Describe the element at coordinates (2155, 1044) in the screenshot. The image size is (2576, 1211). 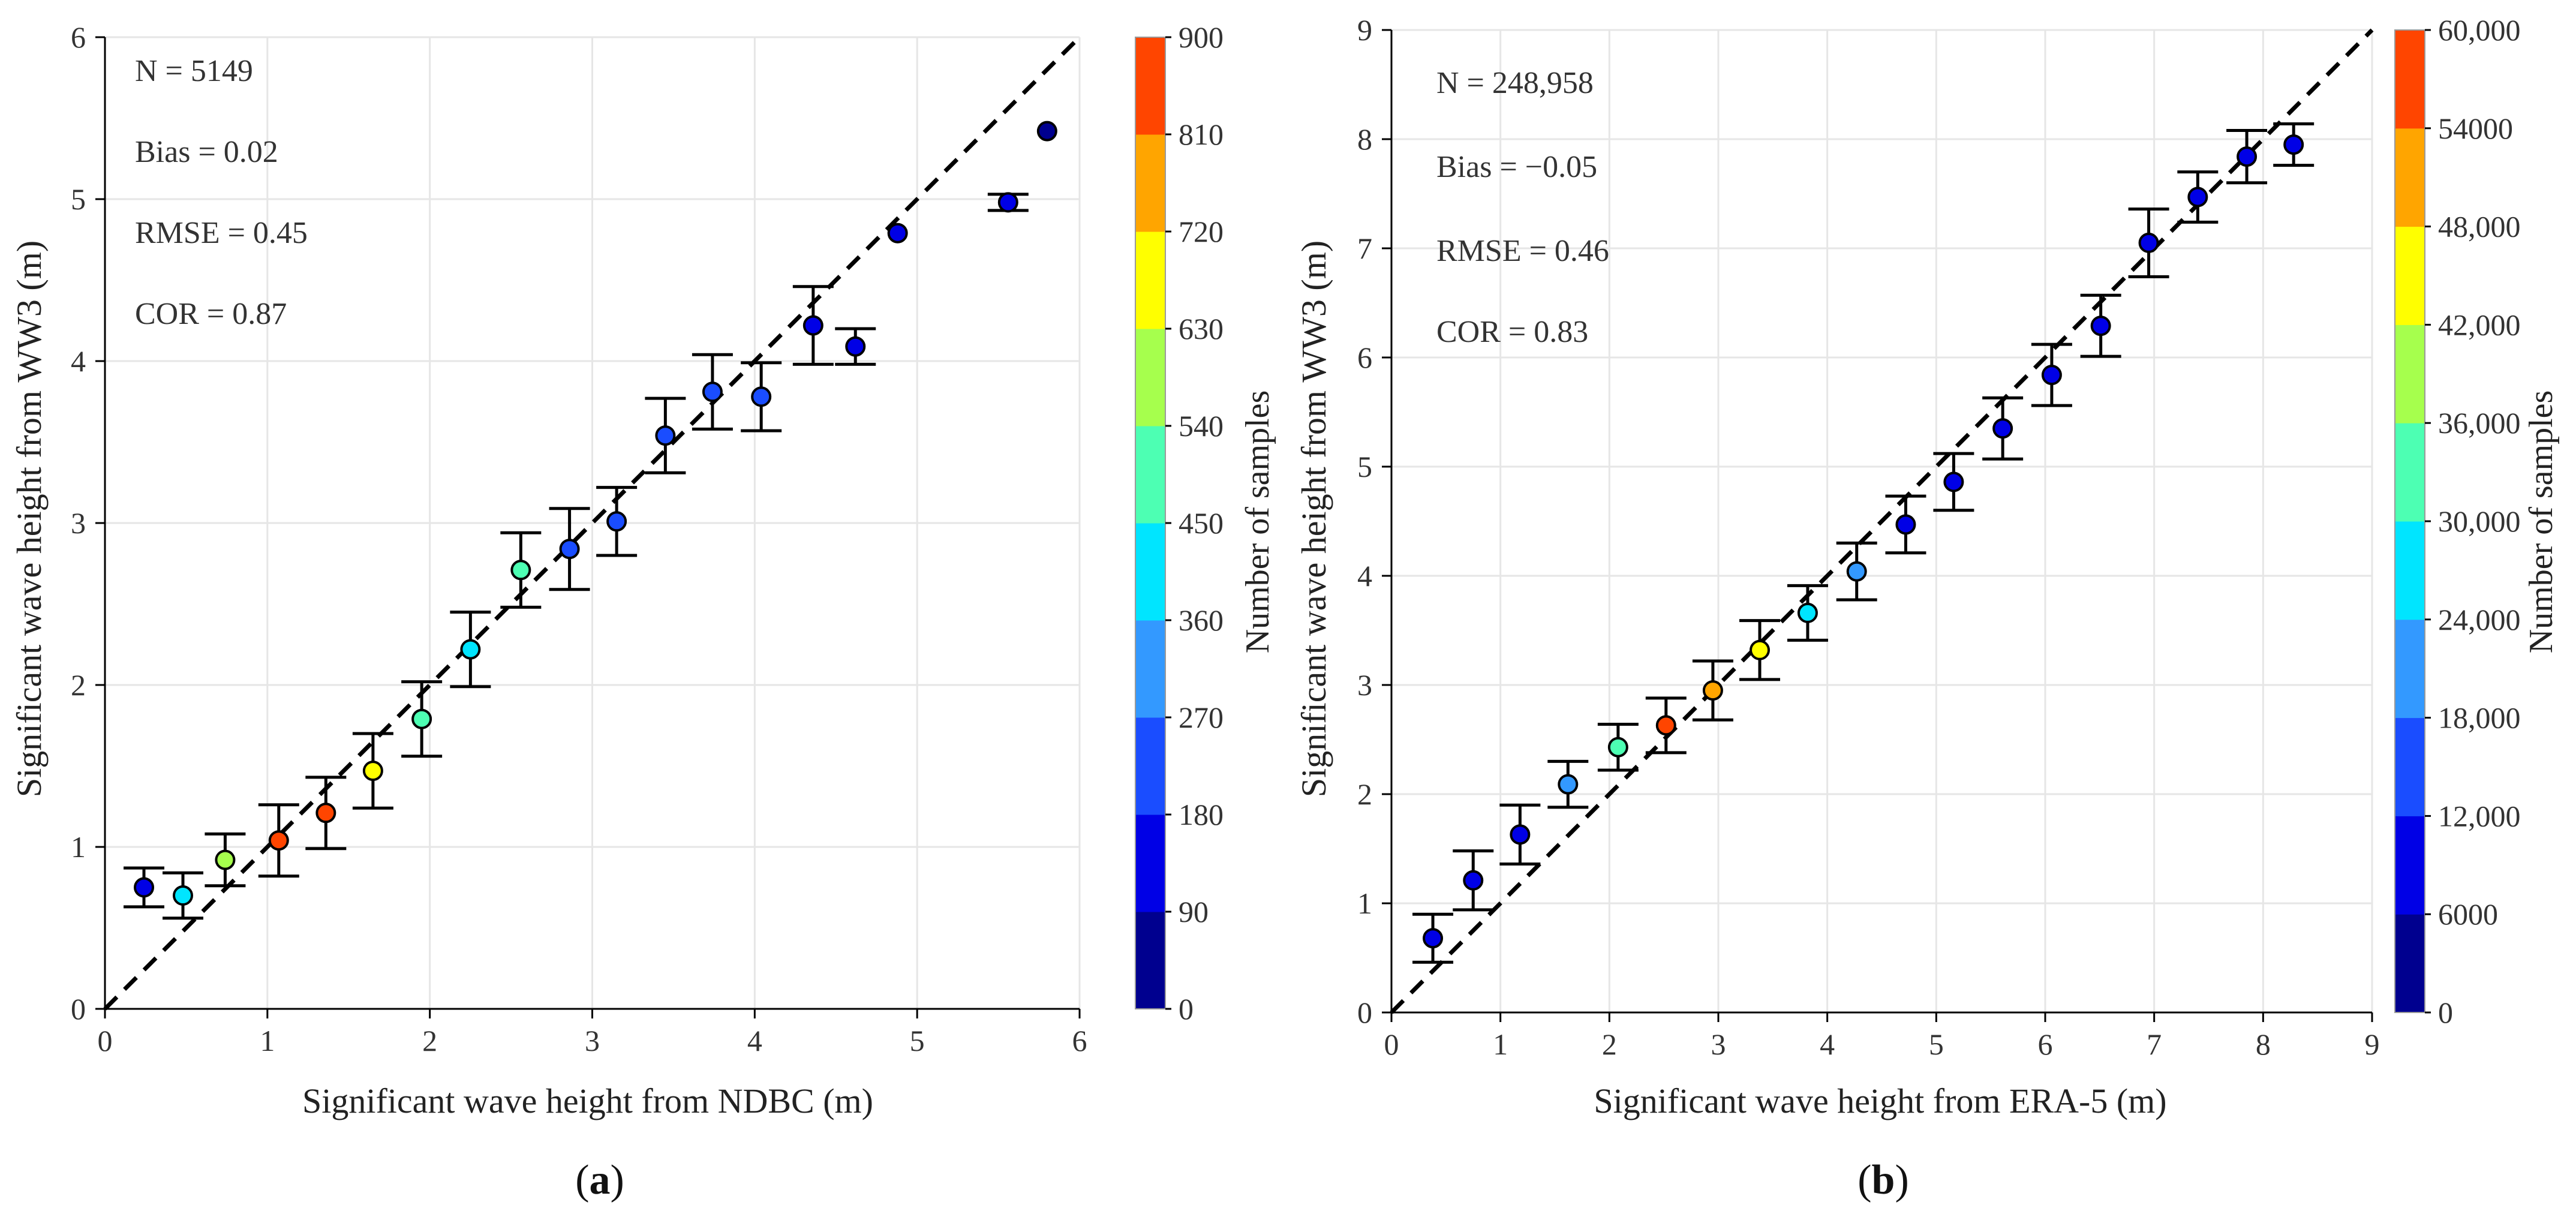
I see `b-x-tick-label: 7` at that location.